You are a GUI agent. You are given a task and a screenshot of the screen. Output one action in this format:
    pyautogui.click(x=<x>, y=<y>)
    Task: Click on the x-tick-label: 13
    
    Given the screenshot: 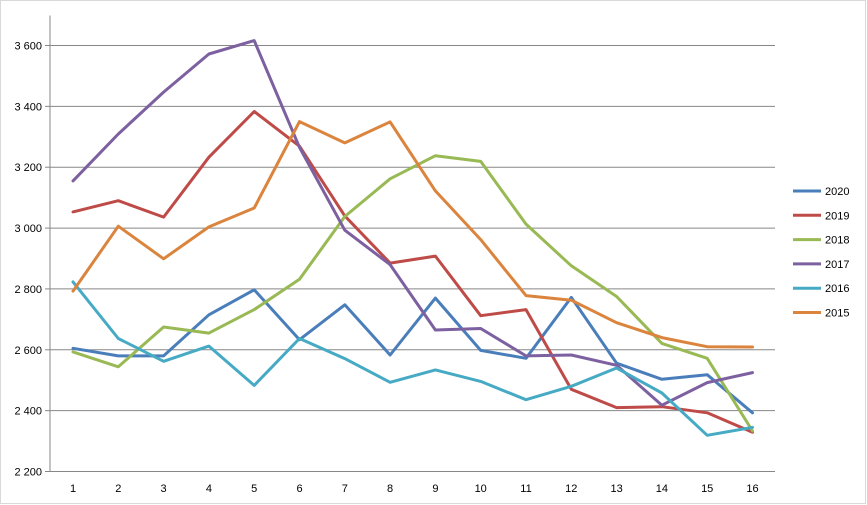 What is the action you would take?
    pyautogui.click(x=616, y=489)
    